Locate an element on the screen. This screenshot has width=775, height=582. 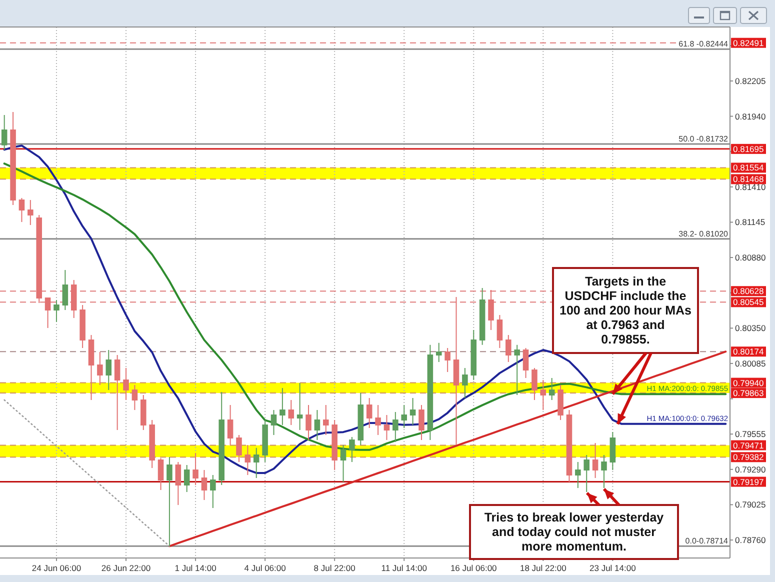
ref-line-label: 0.79863 is located at coordinates (748, 393).